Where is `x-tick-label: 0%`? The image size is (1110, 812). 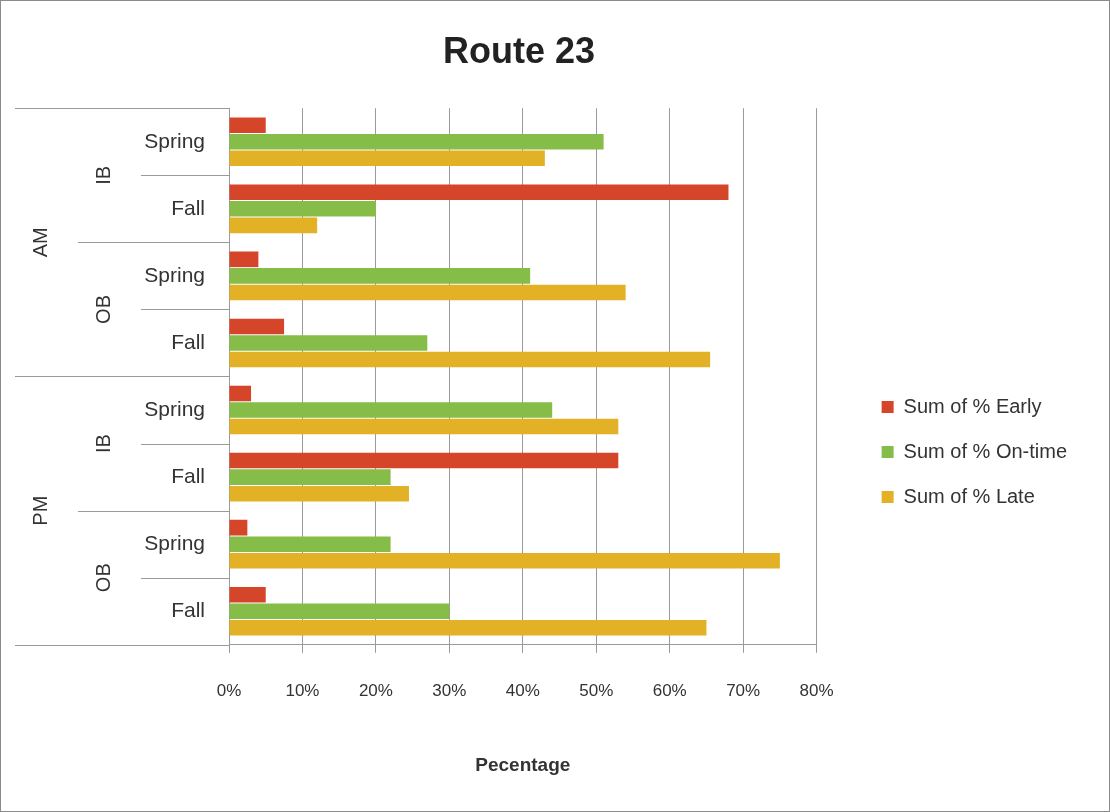 x-tick-label: 0% is located at coordinates (229, 690).